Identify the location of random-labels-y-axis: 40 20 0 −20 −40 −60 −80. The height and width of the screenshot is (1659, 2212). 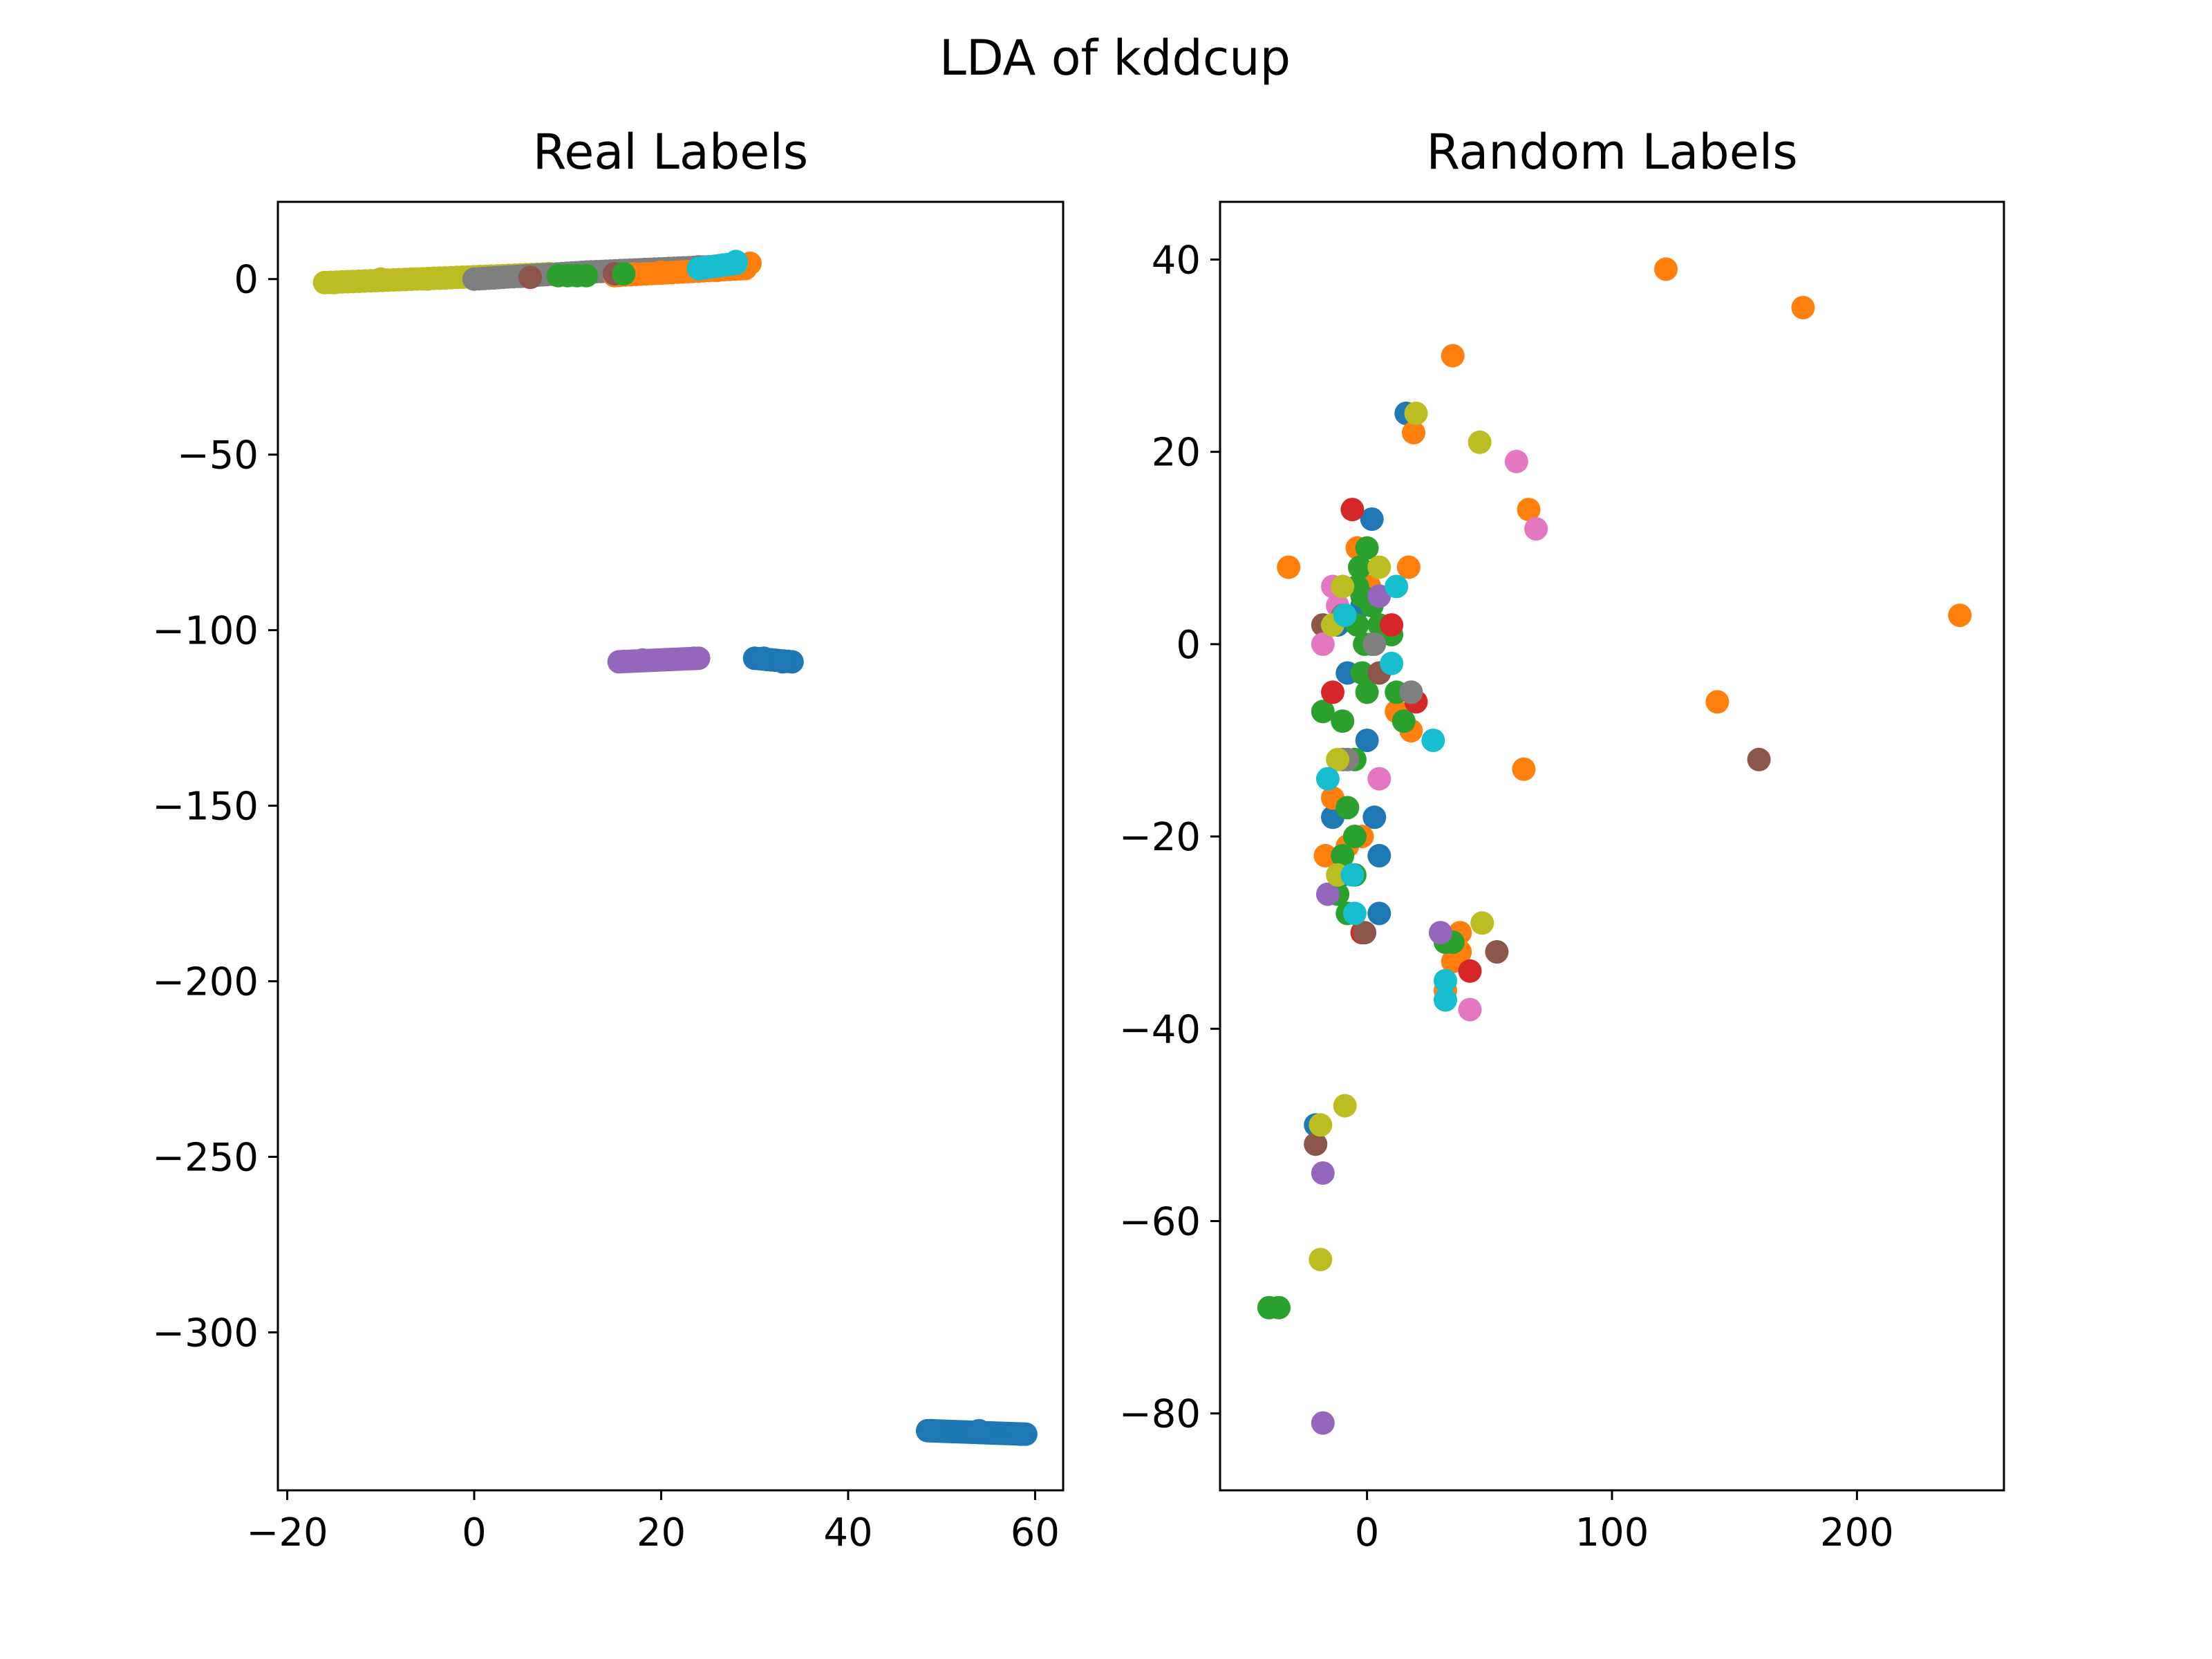
(1169, 838).